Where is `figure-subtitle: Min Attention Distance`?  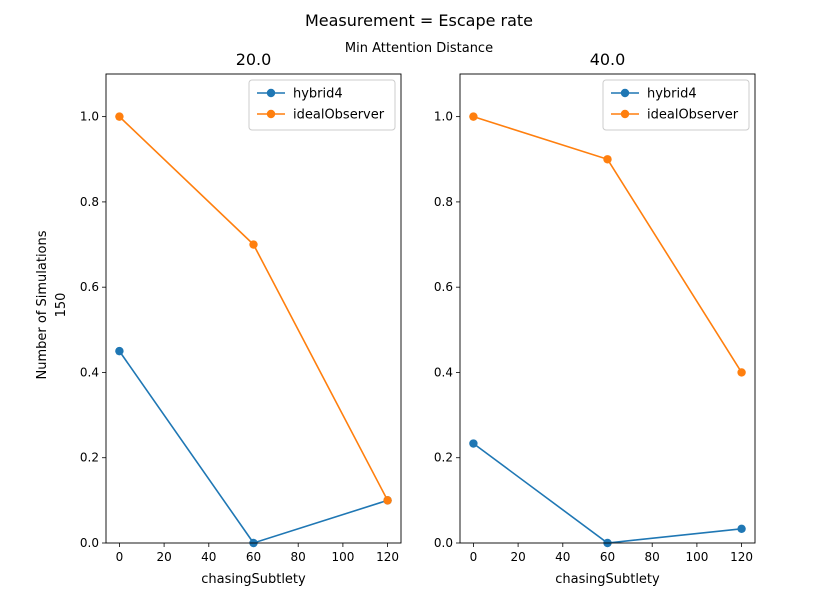
figure-subtitle: Min Attention Distance is located at coordinates (419, 48).